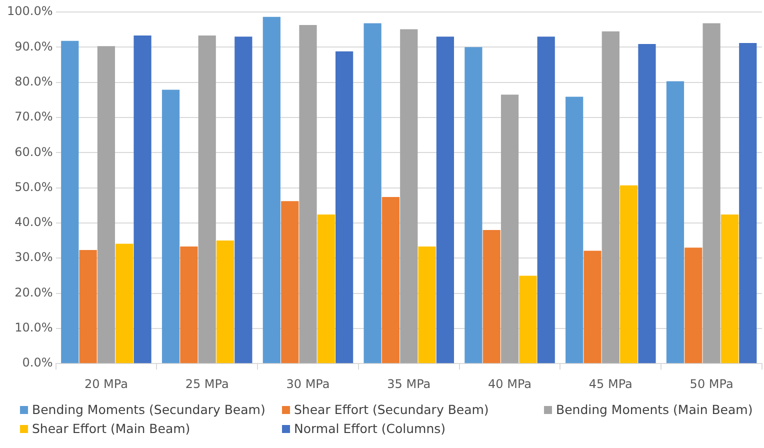 This screenshot has width=764, height=448. I want to click on x-tick-label: 40 MPa, so click(510, 383).